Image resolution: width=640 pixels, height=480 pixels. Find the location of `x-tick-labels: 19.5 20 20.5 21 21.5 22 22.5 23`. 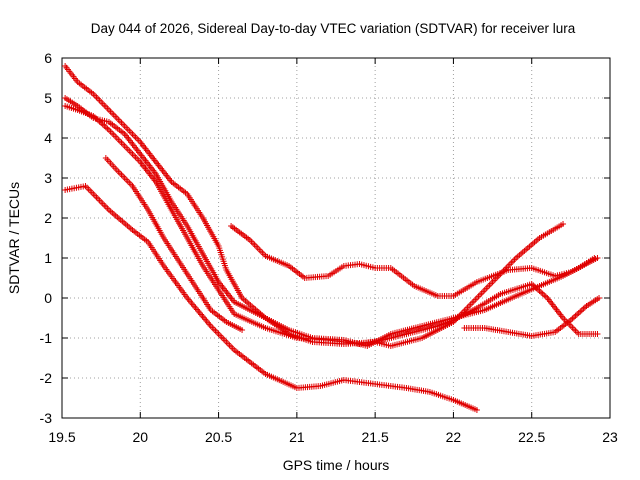

x-tick-labels: 19.5 20 20.5 21 21.5 22 22.5 23 is located at coordinates (333, 437).